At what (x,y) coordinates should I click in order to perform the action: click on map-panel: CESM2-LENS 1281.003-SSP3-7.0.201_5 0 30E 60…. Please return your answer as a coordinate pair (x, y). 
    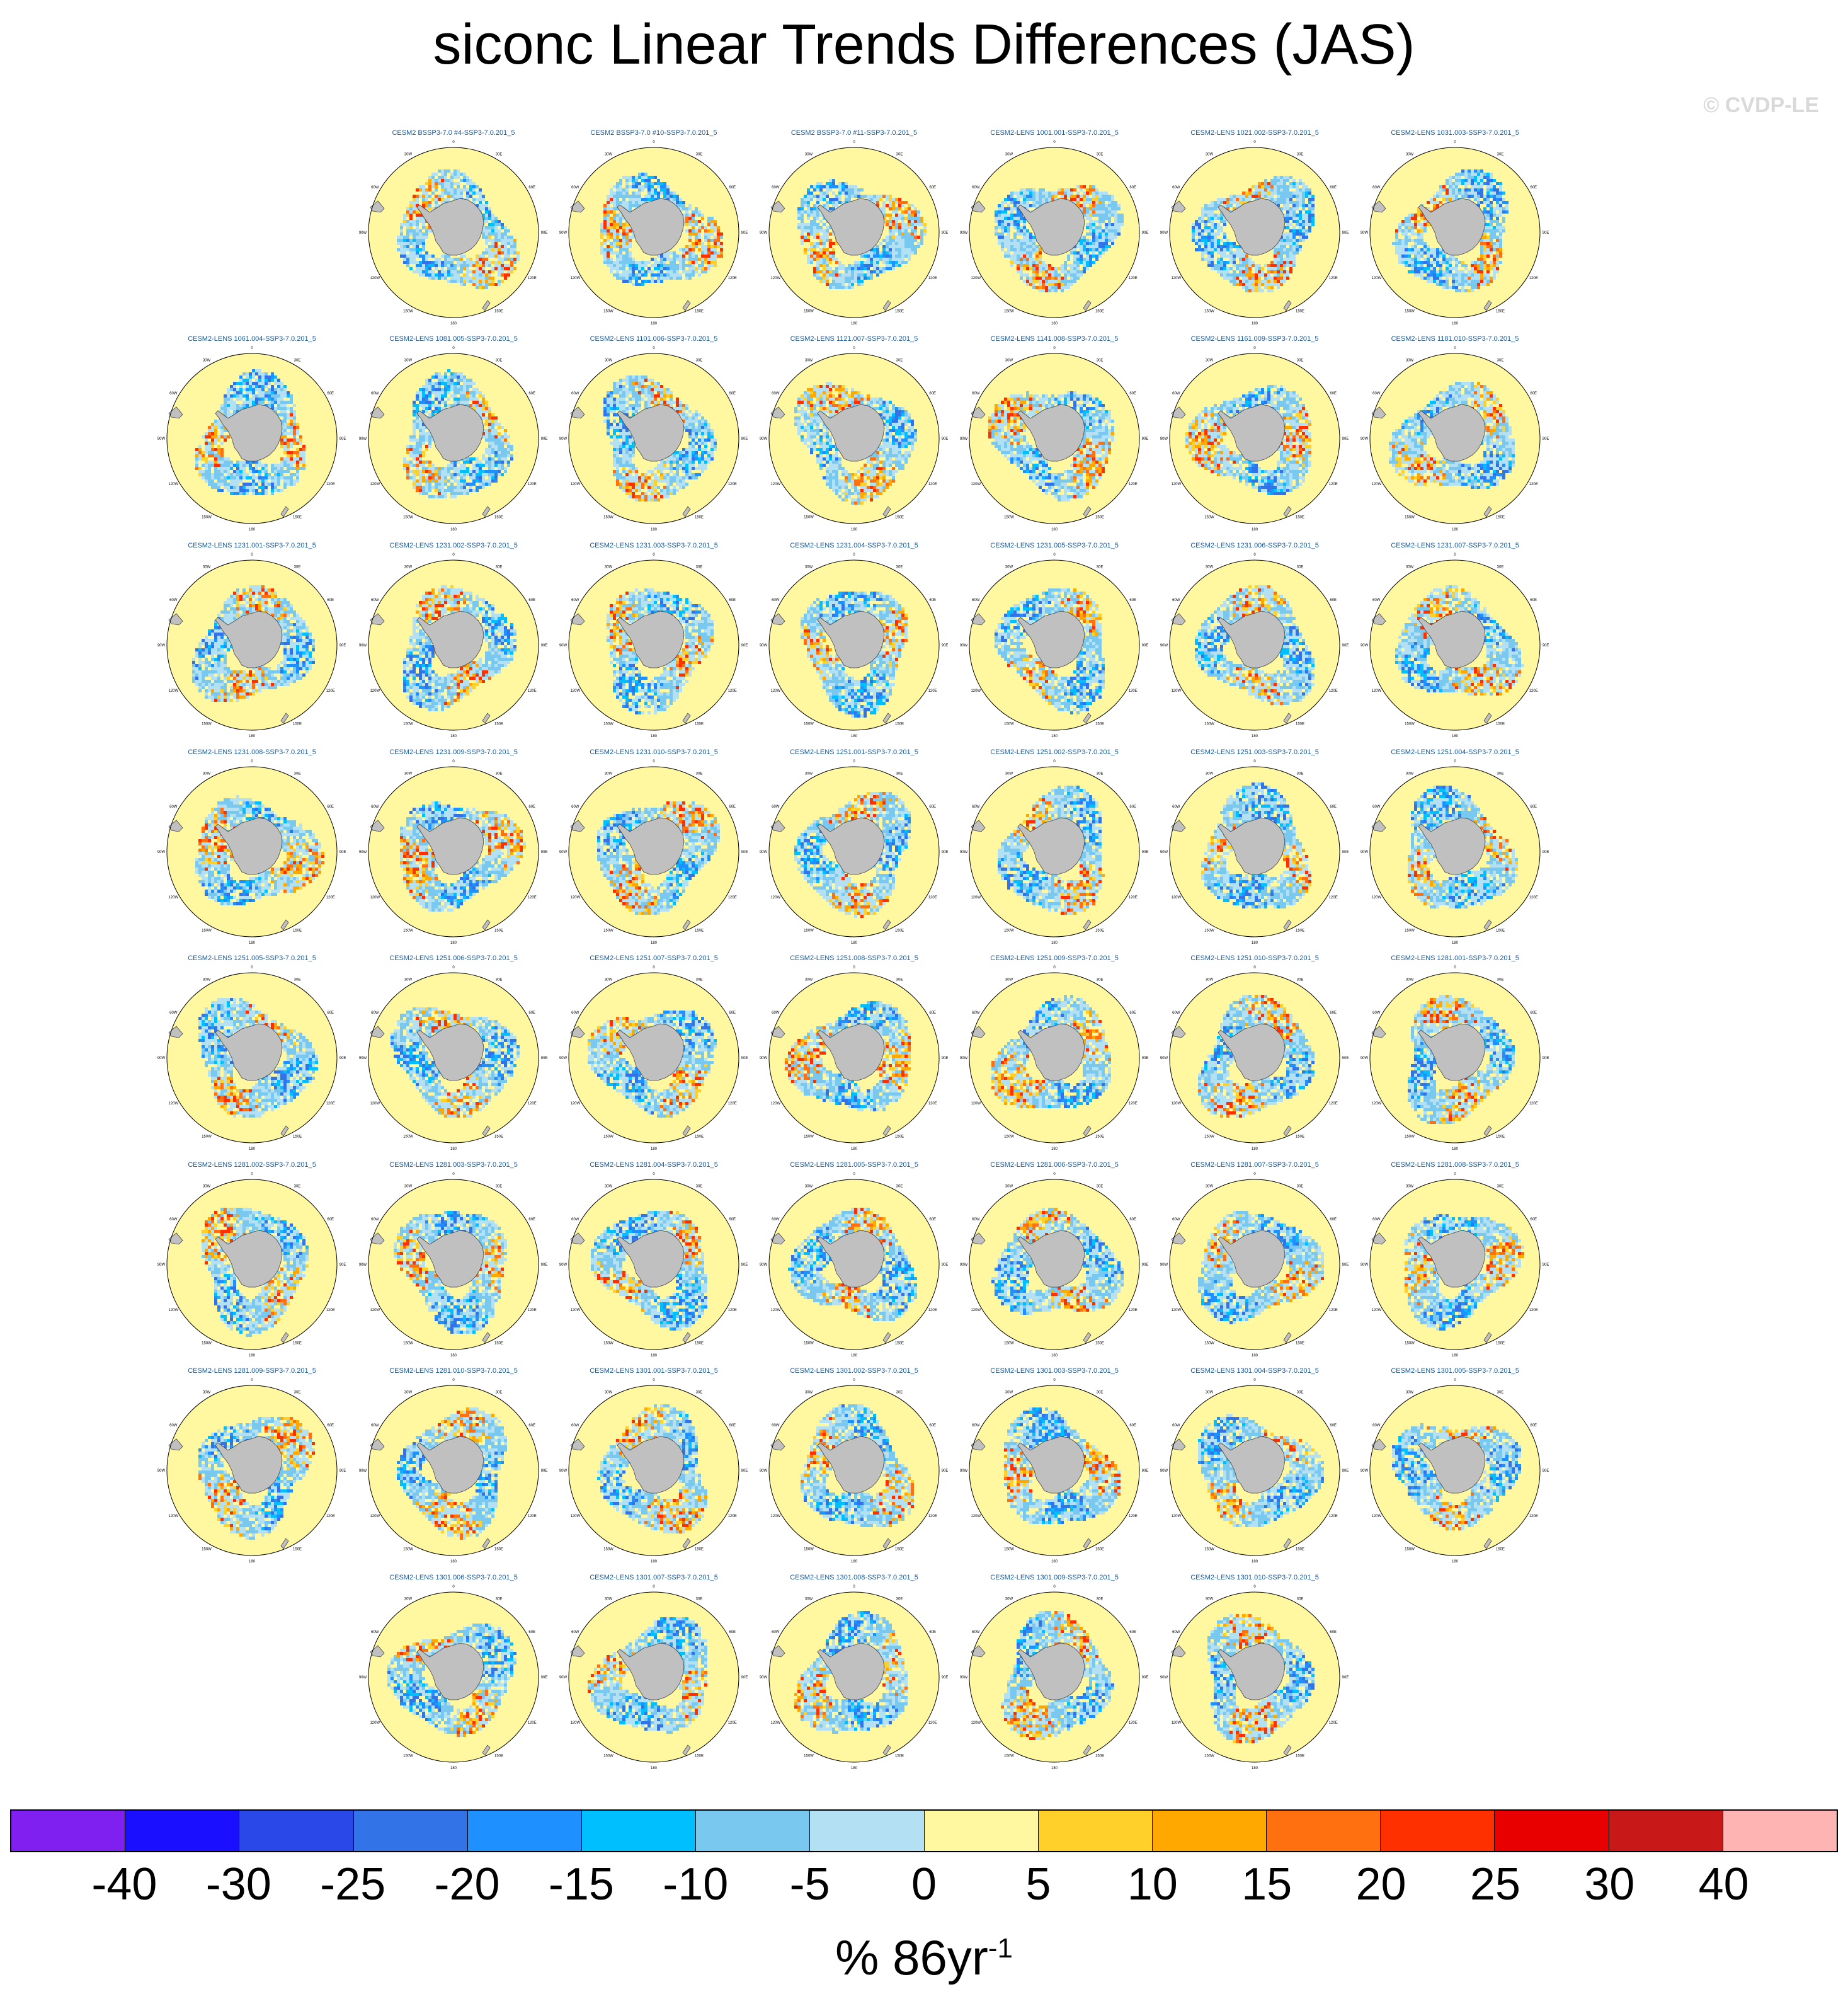
    Looking at the image, I should click on (453, 1262).